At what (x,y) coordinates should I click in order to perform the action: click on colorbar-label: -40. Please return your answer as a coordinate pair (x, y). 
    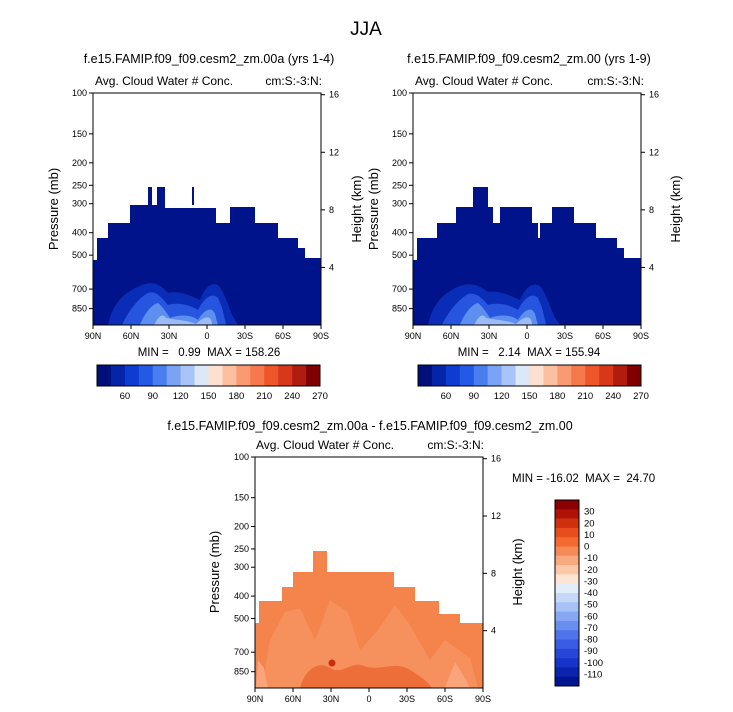
    Looking at the image, I should click on (591, 593).